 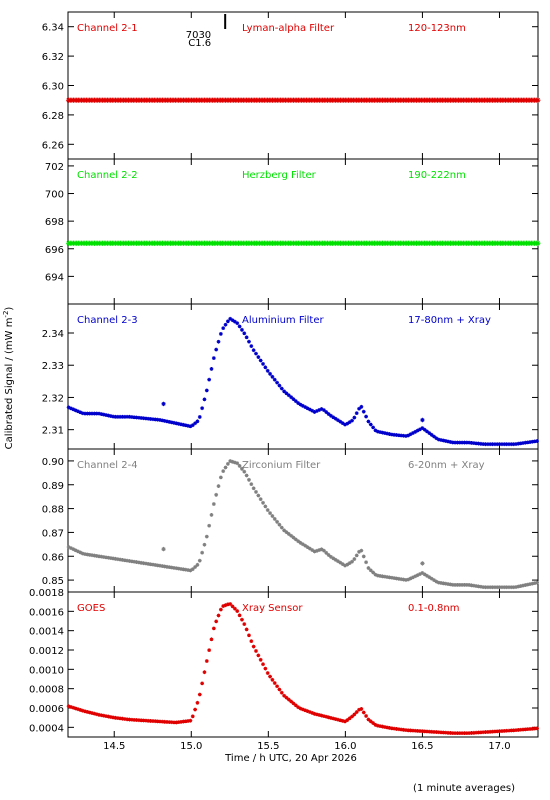 What do you see at coordinates (54, 222) in the screenshot?
I see `y-tick-label: 698` at bounding box center [54, 222].